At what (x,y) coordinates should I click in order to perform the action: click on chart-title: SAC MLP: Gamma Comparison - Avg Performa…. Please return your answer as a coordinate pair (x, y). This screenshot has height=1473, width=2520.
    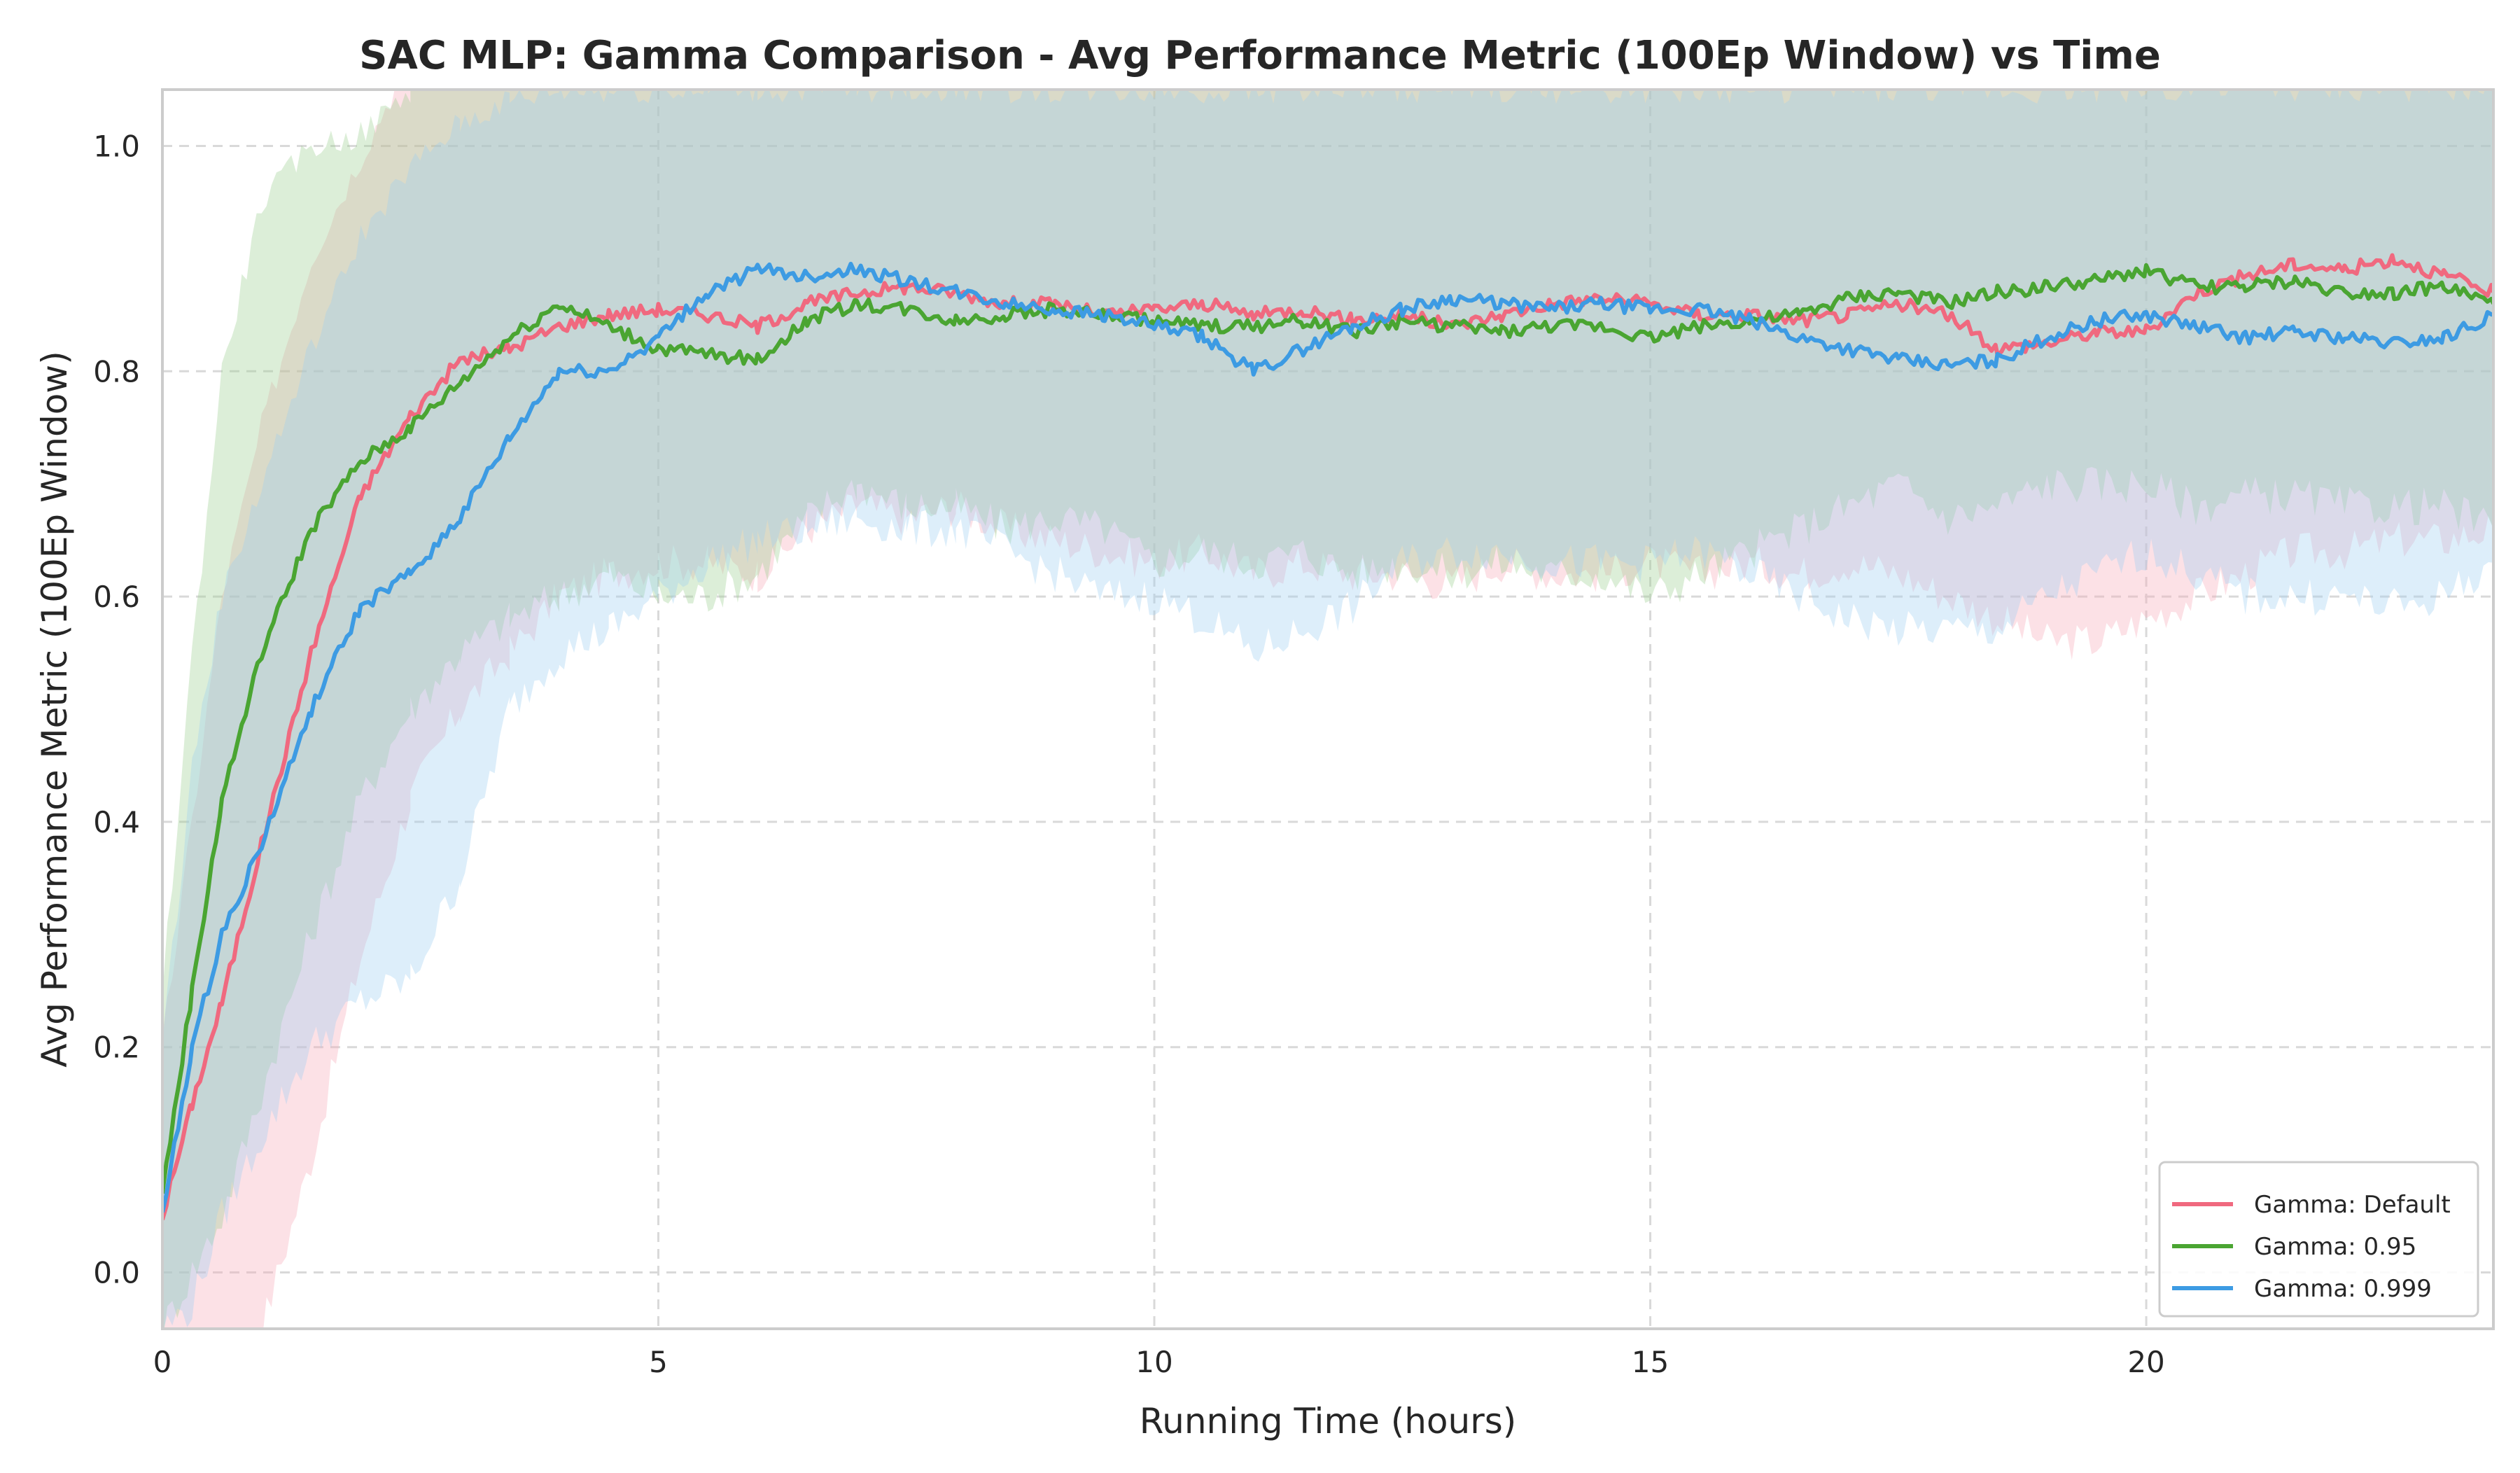
    Looking at the image, I should click on (1260, 55).